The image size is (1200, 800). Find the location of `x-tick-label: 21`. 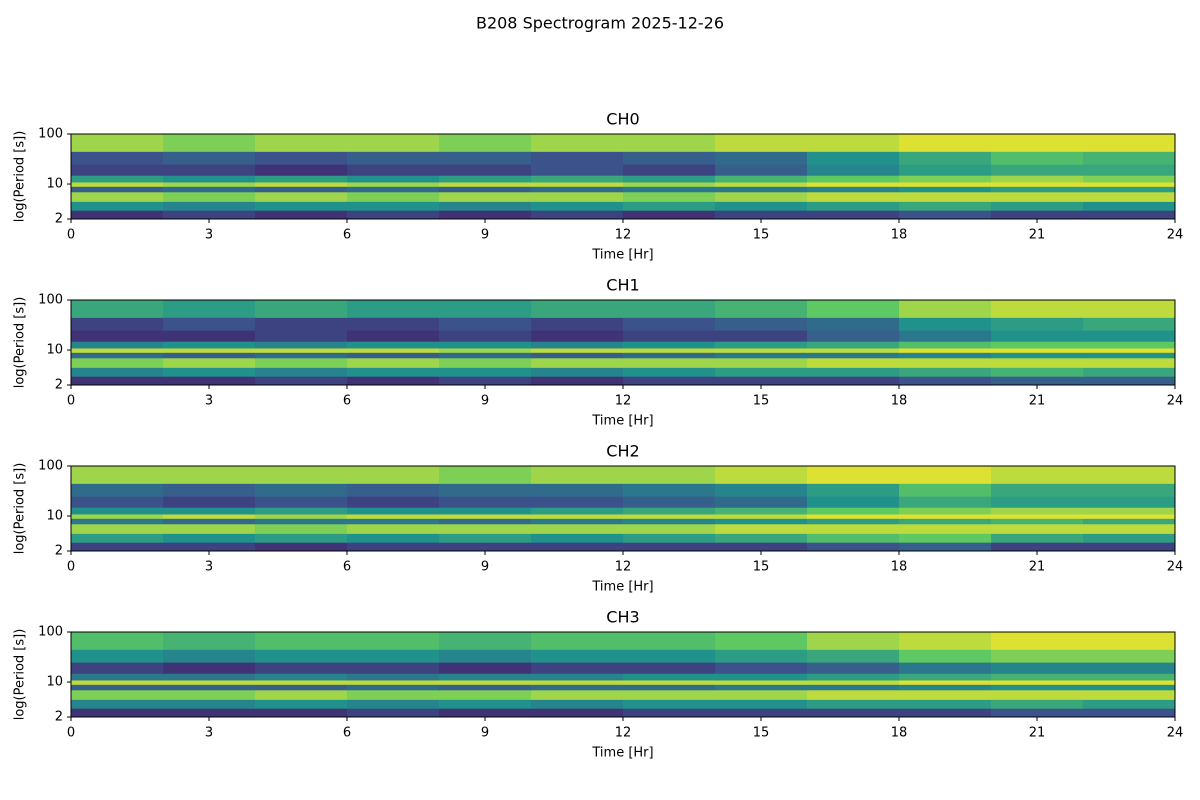

x-tick-label: 21 is located at coordinates (1037, 733).